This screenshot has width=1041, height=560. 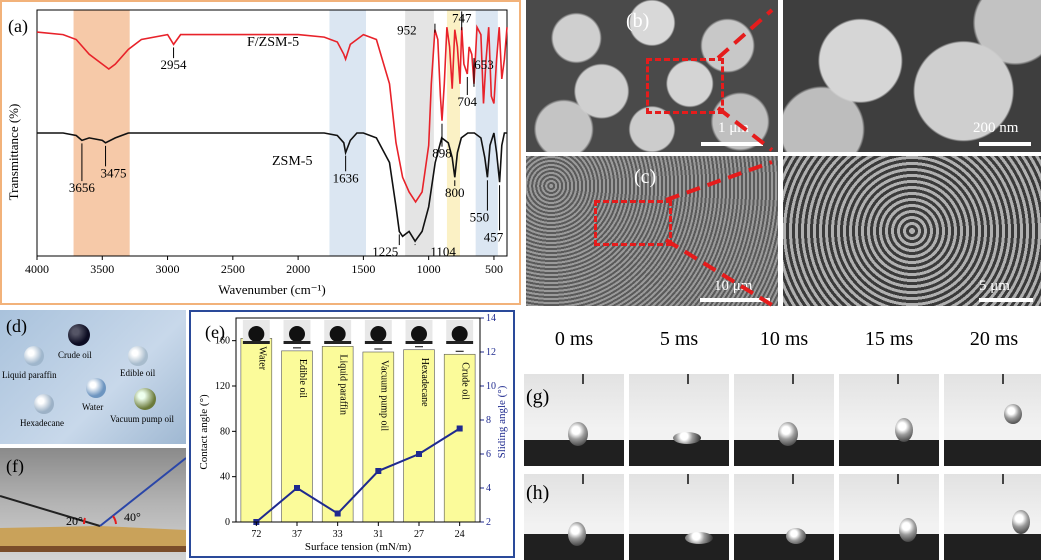 What do you see at coordinates (538, 493) in the screenshot?
I see `panel-h-label: (h)` at bounding box center [538, 493].